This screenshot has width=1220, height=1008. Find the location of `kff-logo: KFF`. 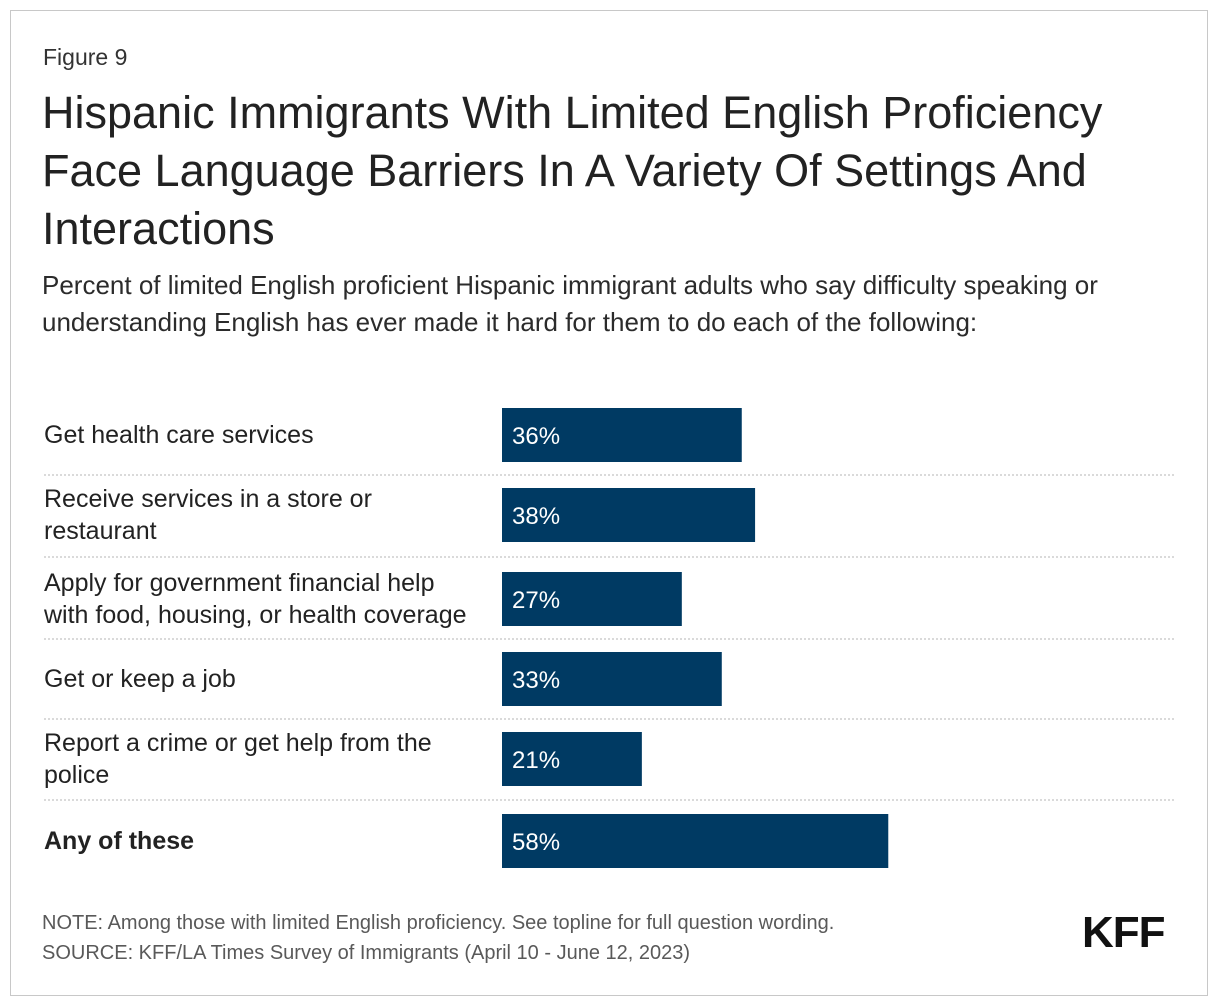

kff-logo: KFF is located at coordinates (1124, 932).